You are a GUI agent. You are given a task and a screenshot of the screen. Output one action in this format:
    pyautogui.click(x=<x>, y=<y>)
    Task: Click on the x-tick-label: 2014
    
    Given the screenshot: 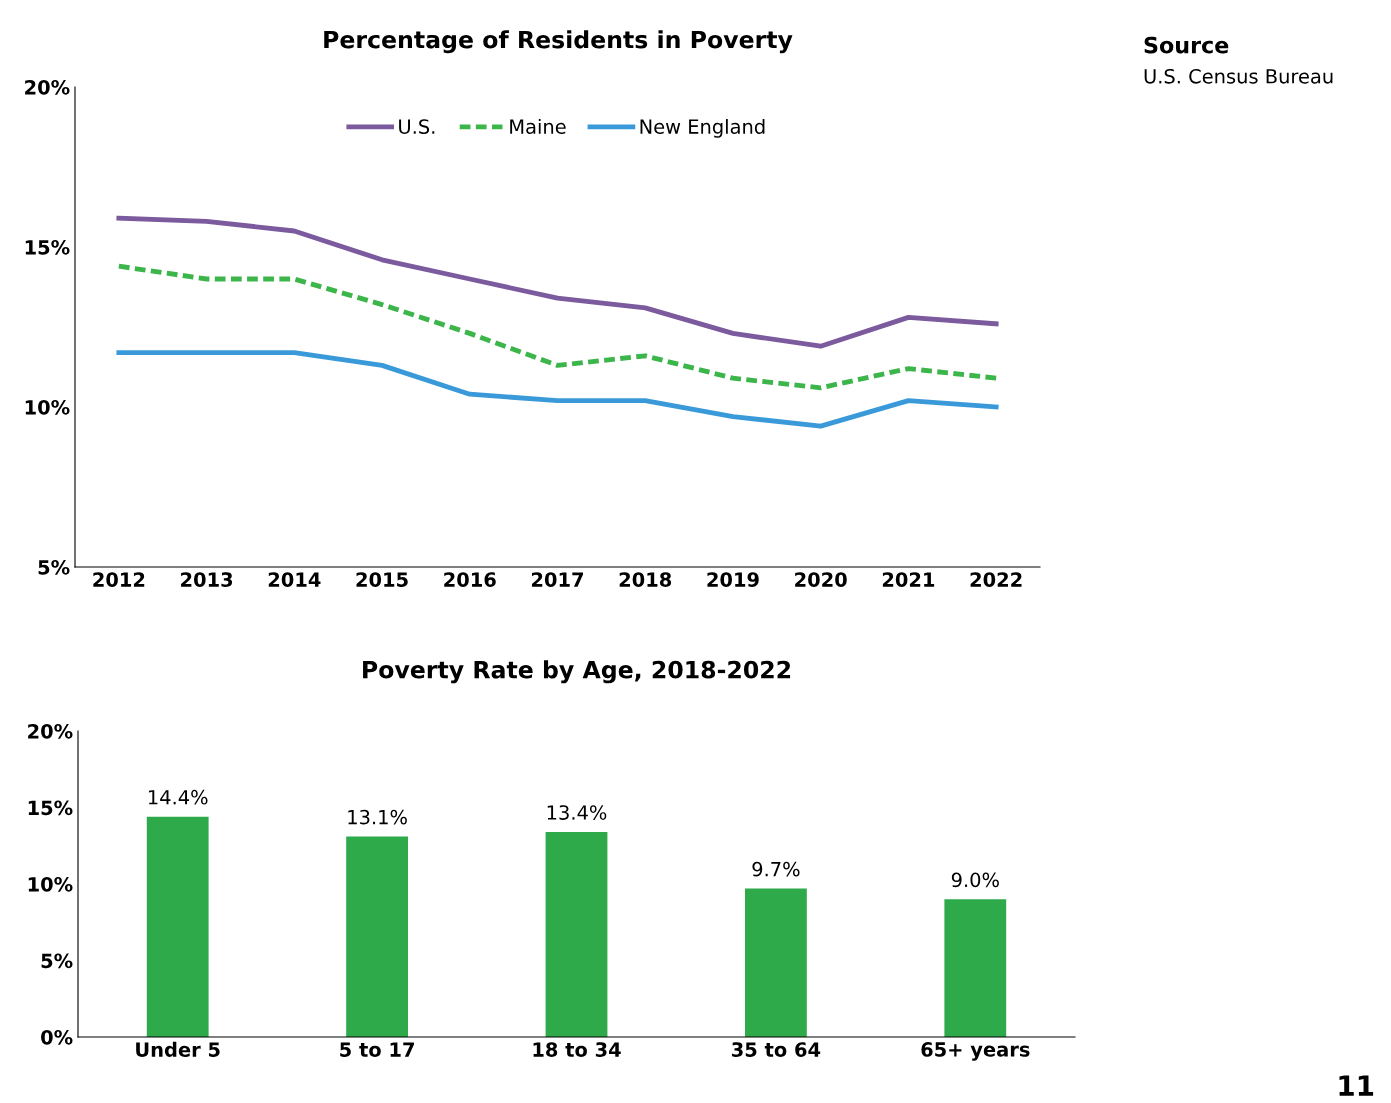 What is the action you would take?
    pyautogui.click(x=294, y=579)
    